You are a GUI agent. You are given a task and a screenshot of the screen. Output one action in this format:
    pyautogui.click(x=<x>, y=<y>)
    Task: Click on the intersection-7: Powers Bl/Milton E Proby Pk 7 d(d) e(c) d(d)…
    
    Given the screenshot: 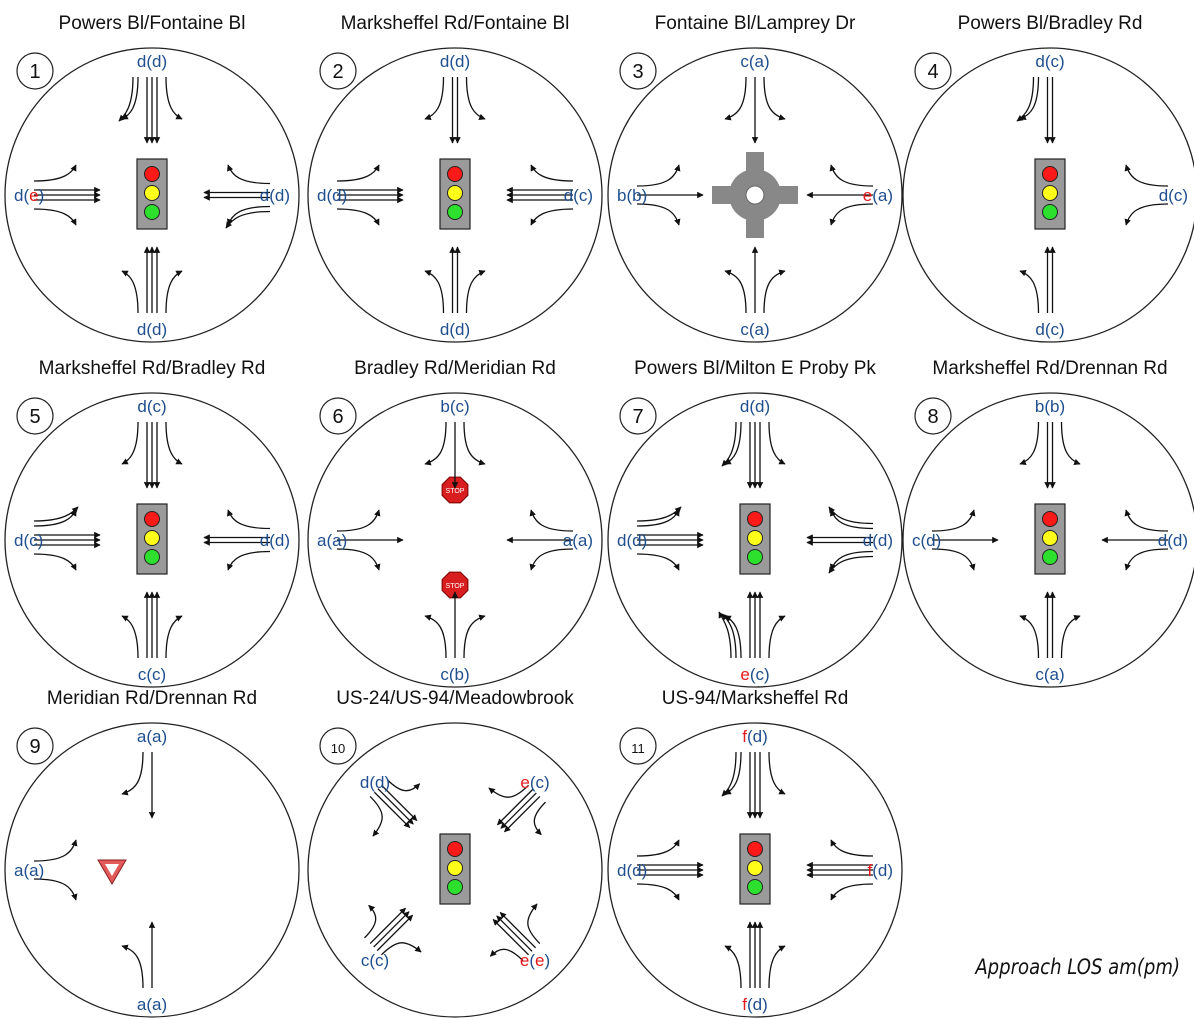 What is the action you would take?
    pyautogui.click(x=755, y=523)
    